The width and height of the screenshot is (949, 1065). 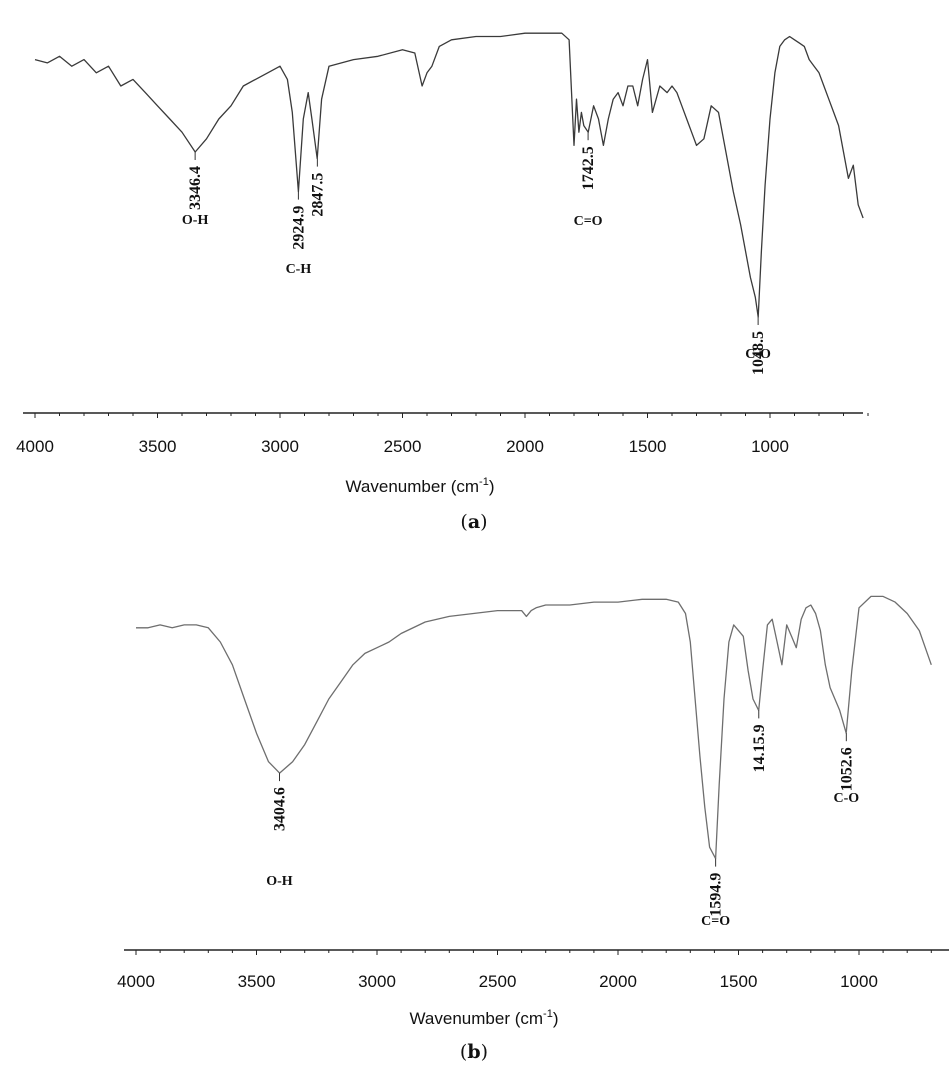 I want to click on peak-value-label: 1048.5, so click(x=758, y=353).